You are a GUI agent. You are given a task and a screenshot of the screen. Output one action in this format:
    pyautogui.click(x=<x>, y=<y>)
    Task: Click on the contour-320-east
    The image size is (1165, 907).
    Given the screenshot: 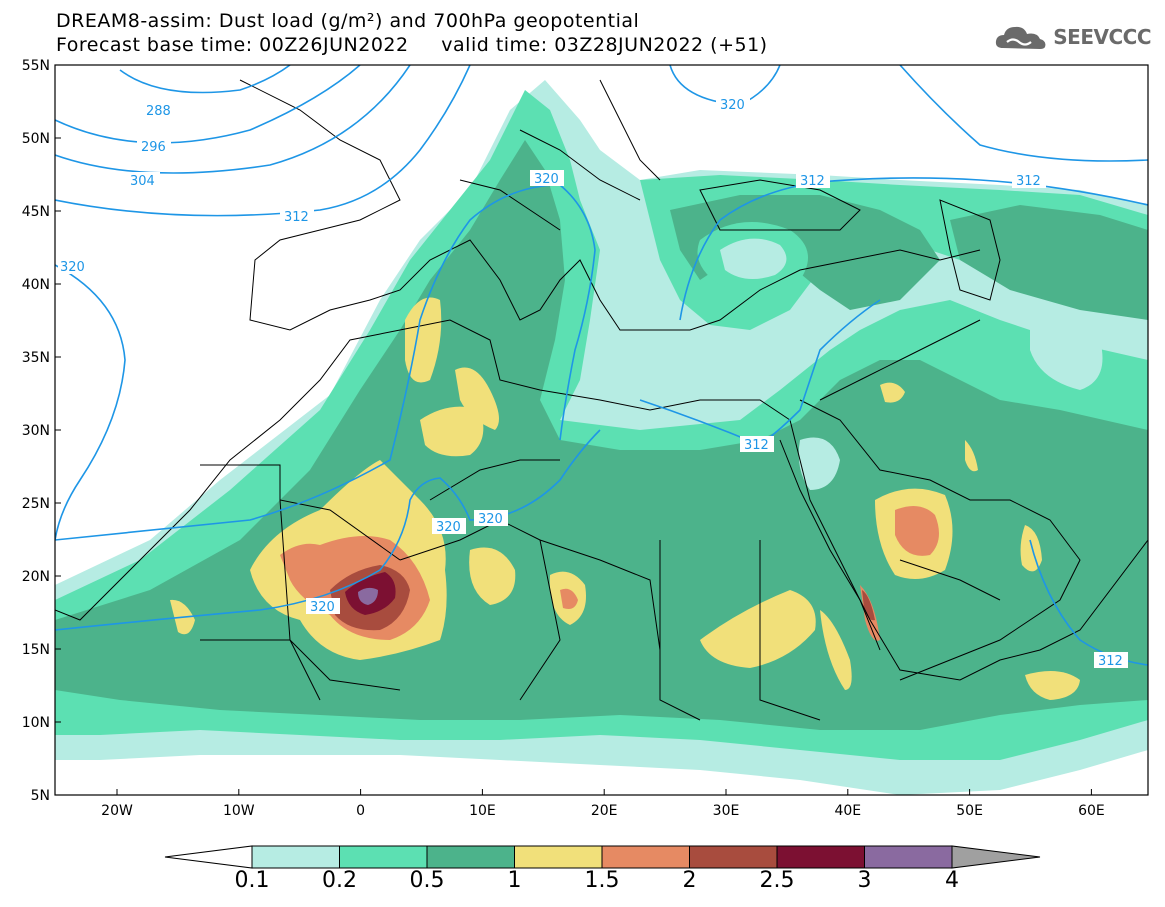 What is the action you would take?
    pyautogui.click(x=1023, y=113)
    